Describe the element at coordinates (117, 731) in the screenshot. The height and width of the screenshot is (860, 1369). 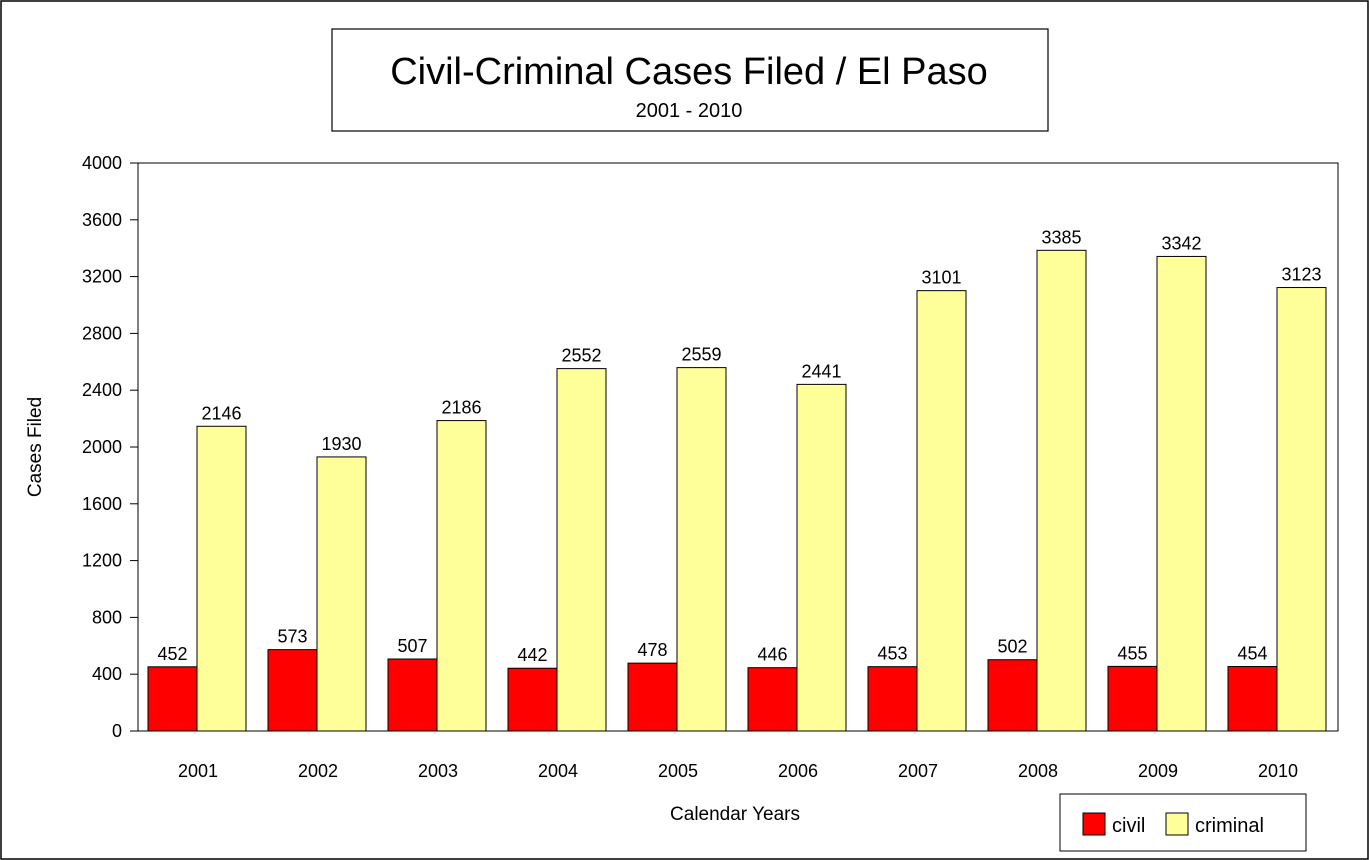
I see `y-tick-label: 0` at that location.